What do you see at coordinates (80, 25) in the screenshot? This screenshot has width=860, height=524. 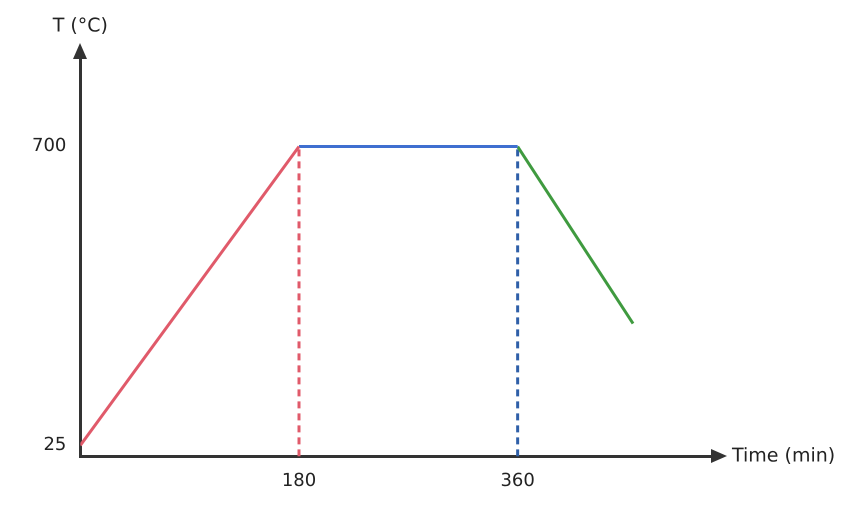 I see `y-axis-title: T (°C)` at bounding box center [80, 25].